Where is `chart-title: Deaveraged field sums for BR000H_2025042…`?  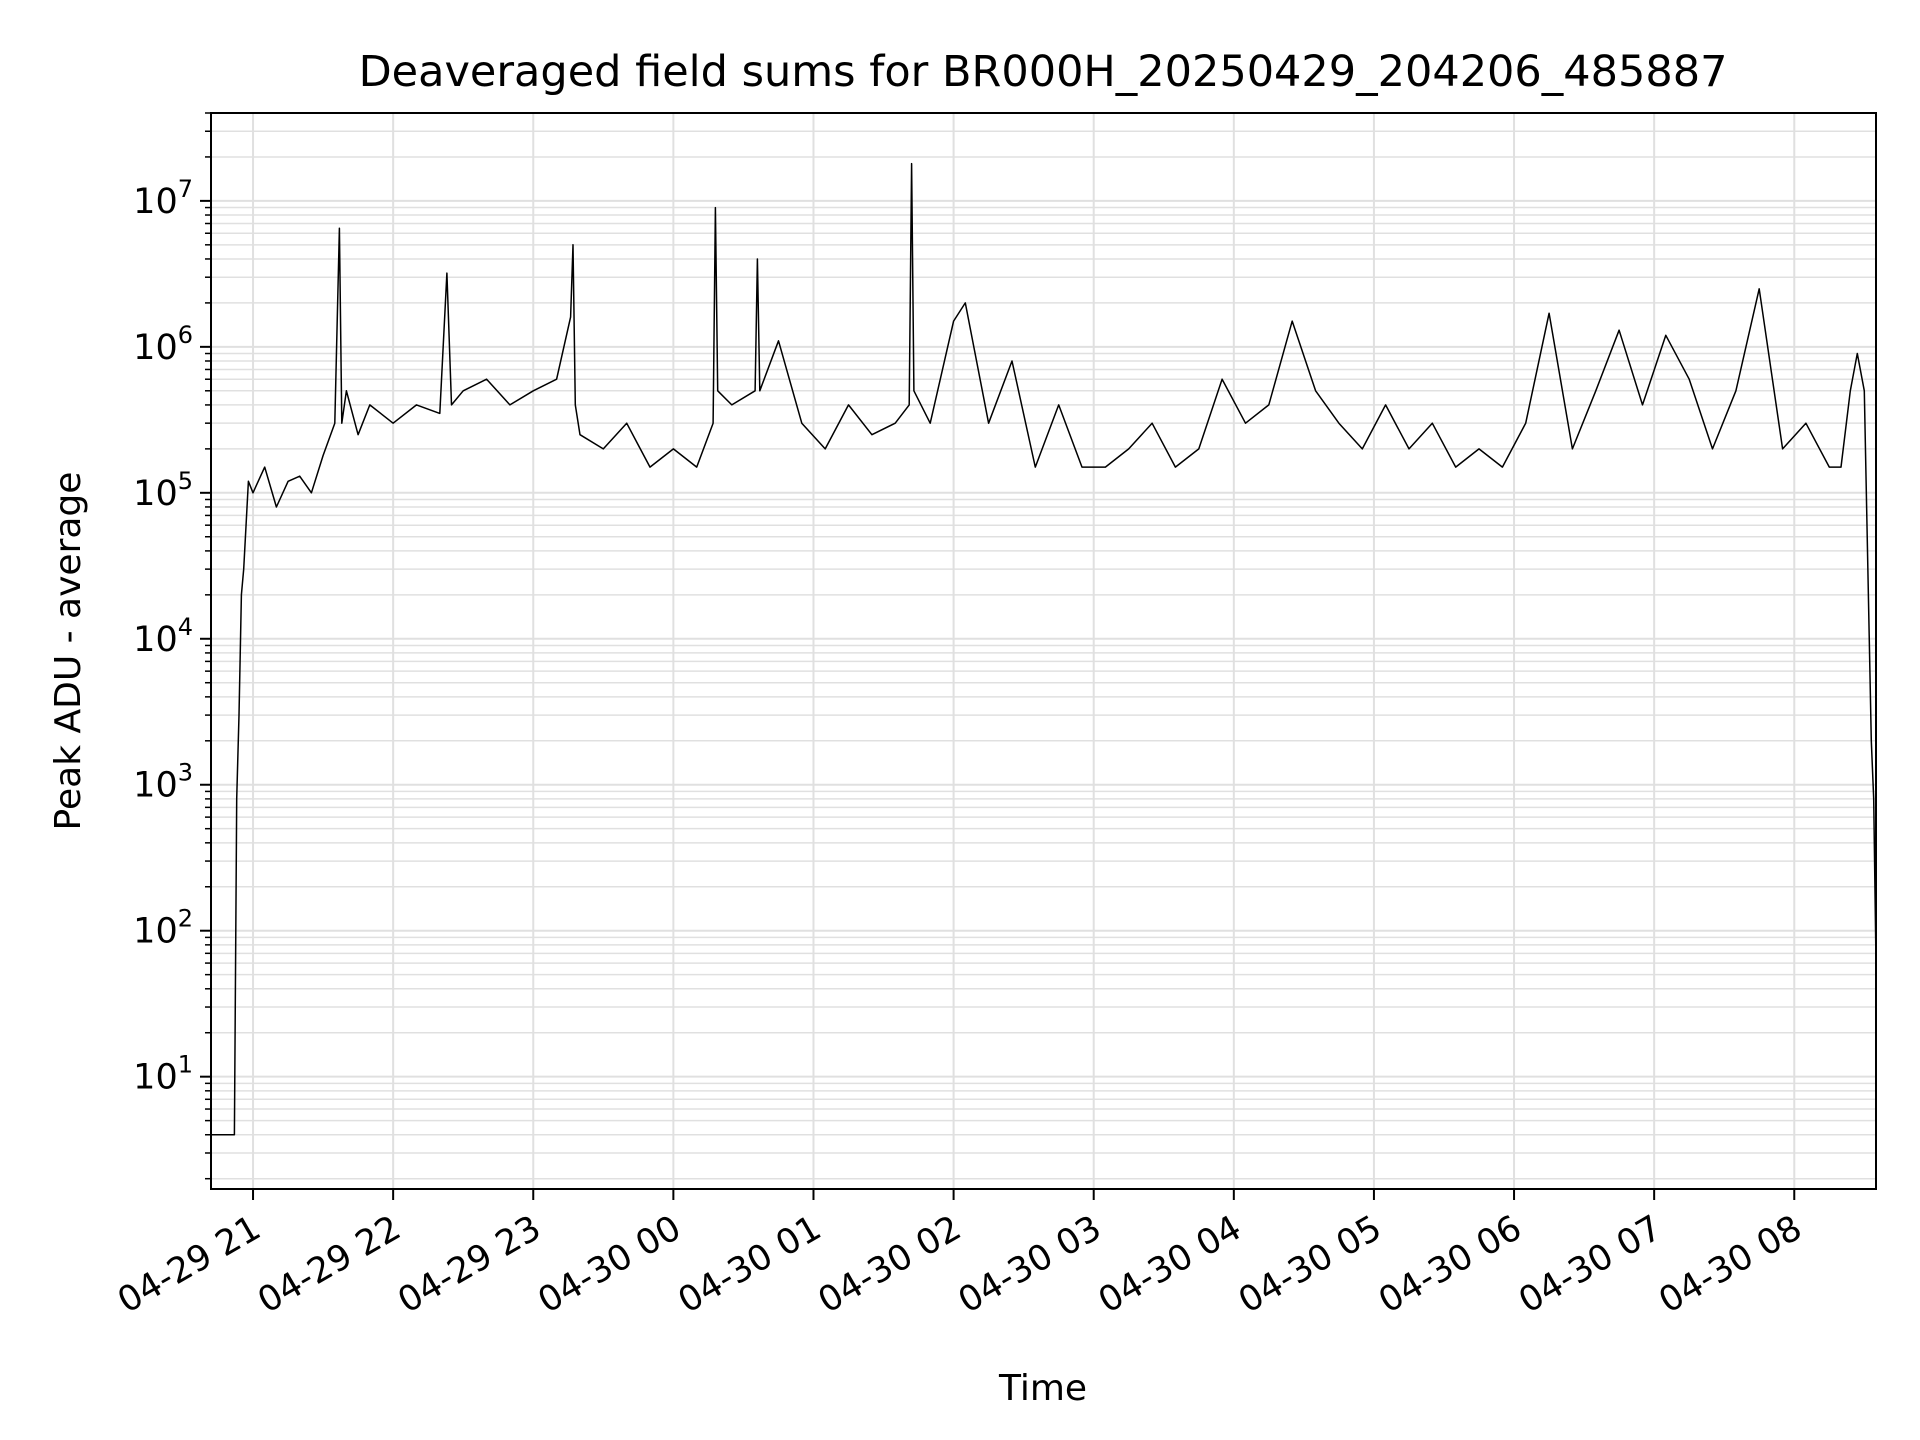
chart-title: Deaveraged field sums for BR000H_2025042… is located at coordinates (1043, 72).